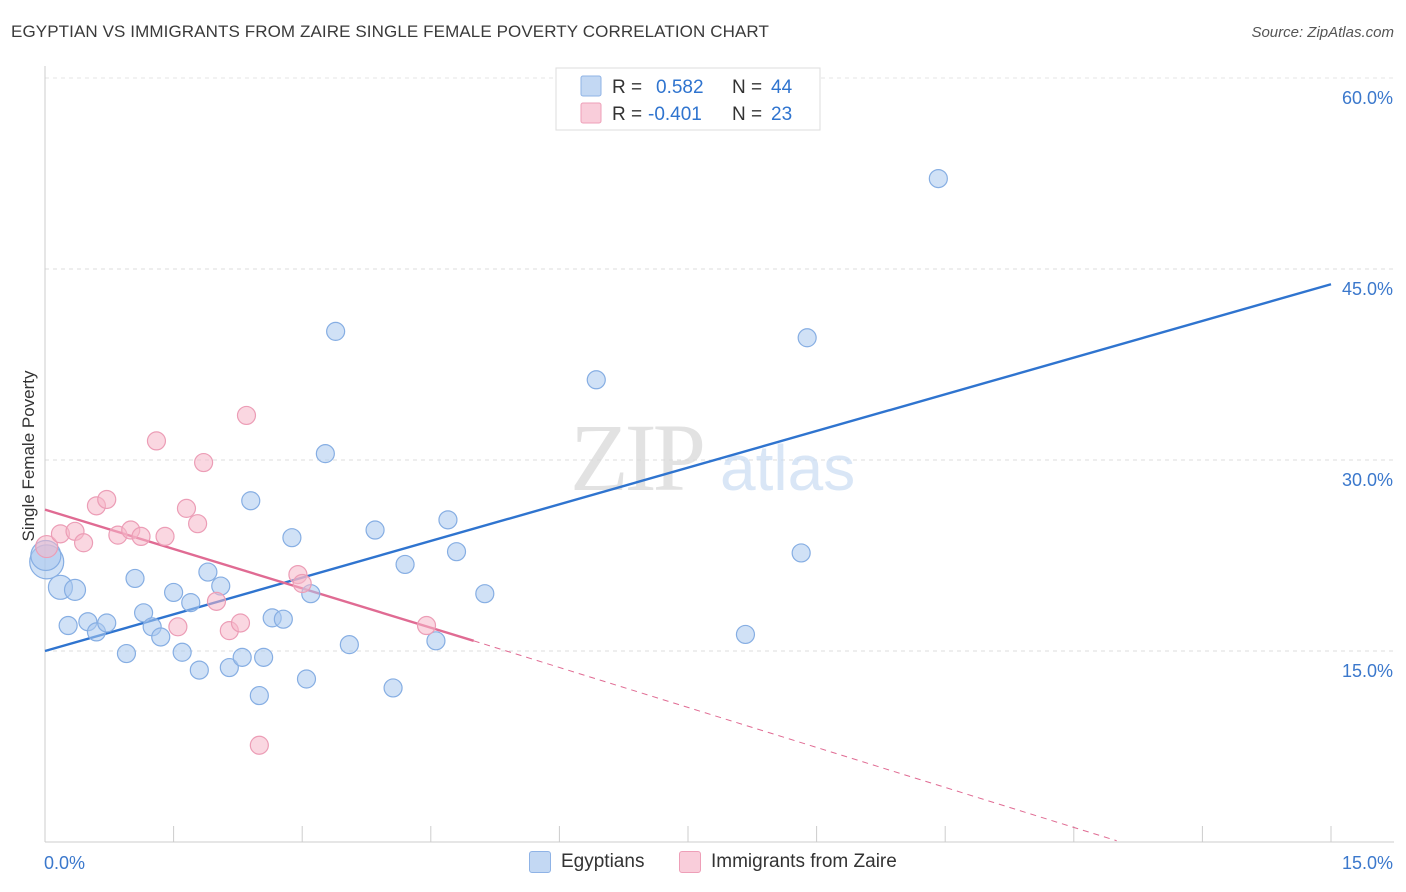 This screenshot has width=1406, height=892. Describe the element at coordinates (787, 468) in the screenshot. I see `watermark-atlas: atlas` at that location.